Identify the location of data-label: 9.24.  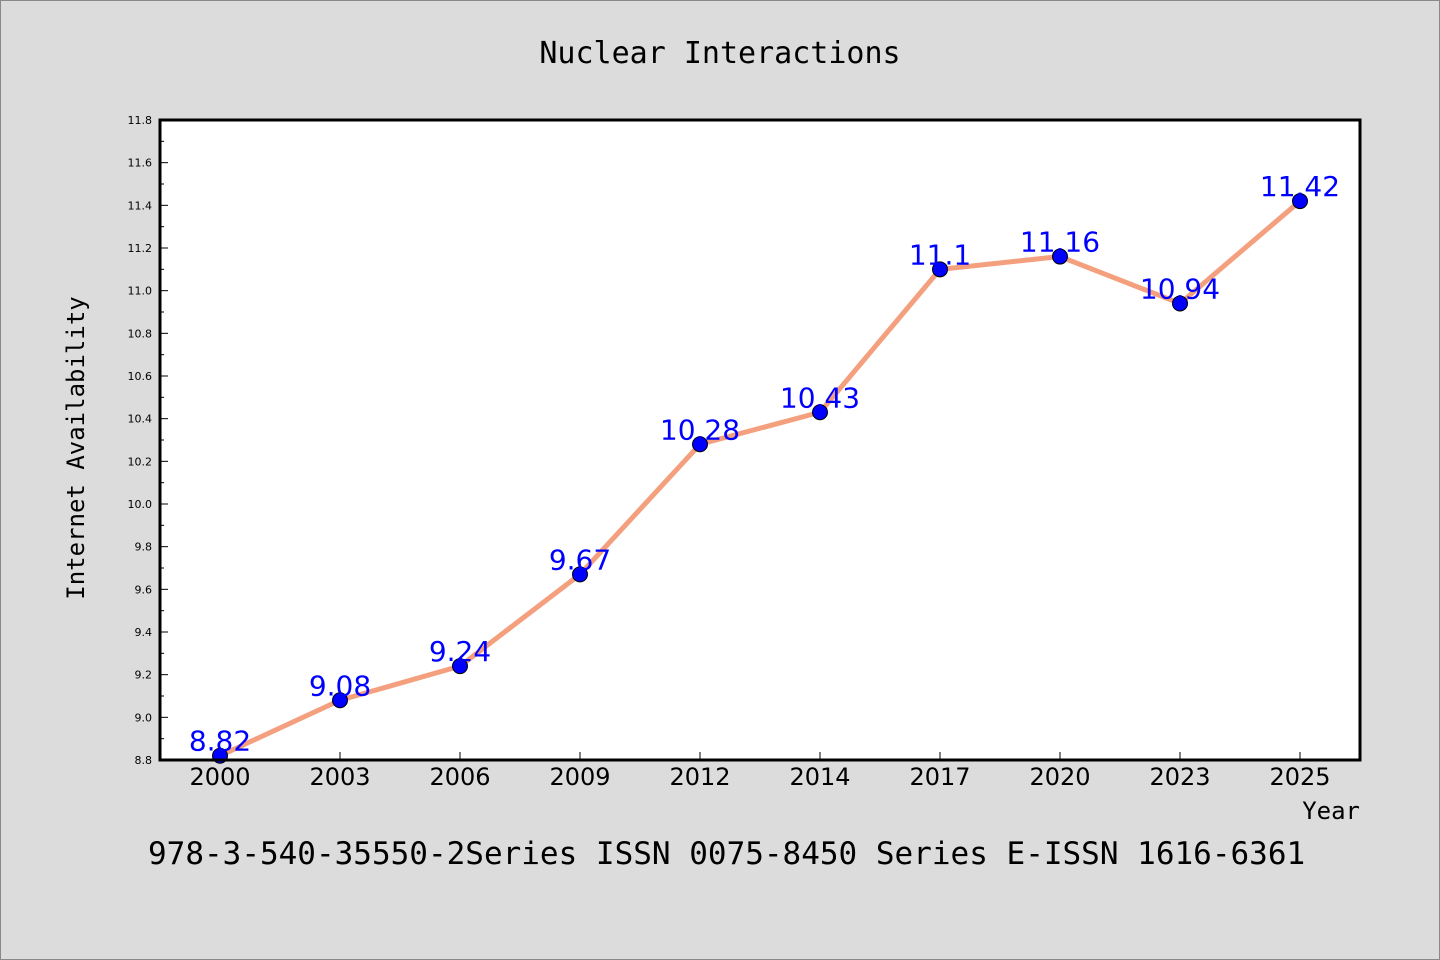
(460, 651).